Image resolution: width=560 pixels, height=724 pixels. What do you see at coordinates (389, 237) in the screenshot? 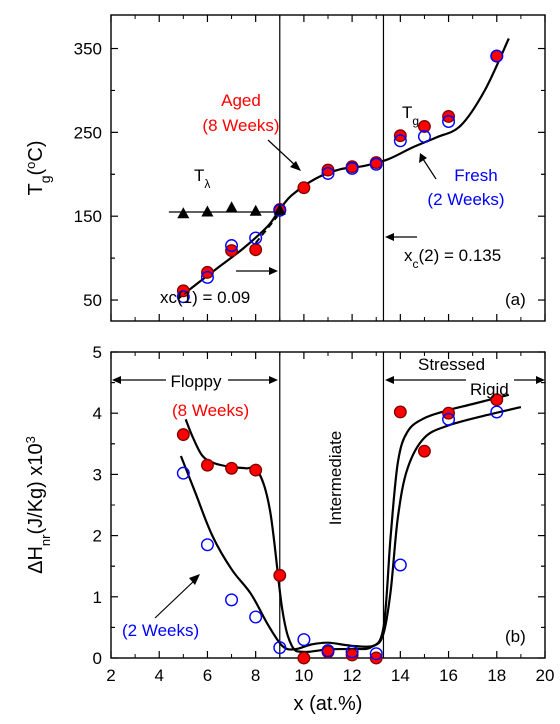
I see `xc2-arrow-head` at bounding box center [389, 237].